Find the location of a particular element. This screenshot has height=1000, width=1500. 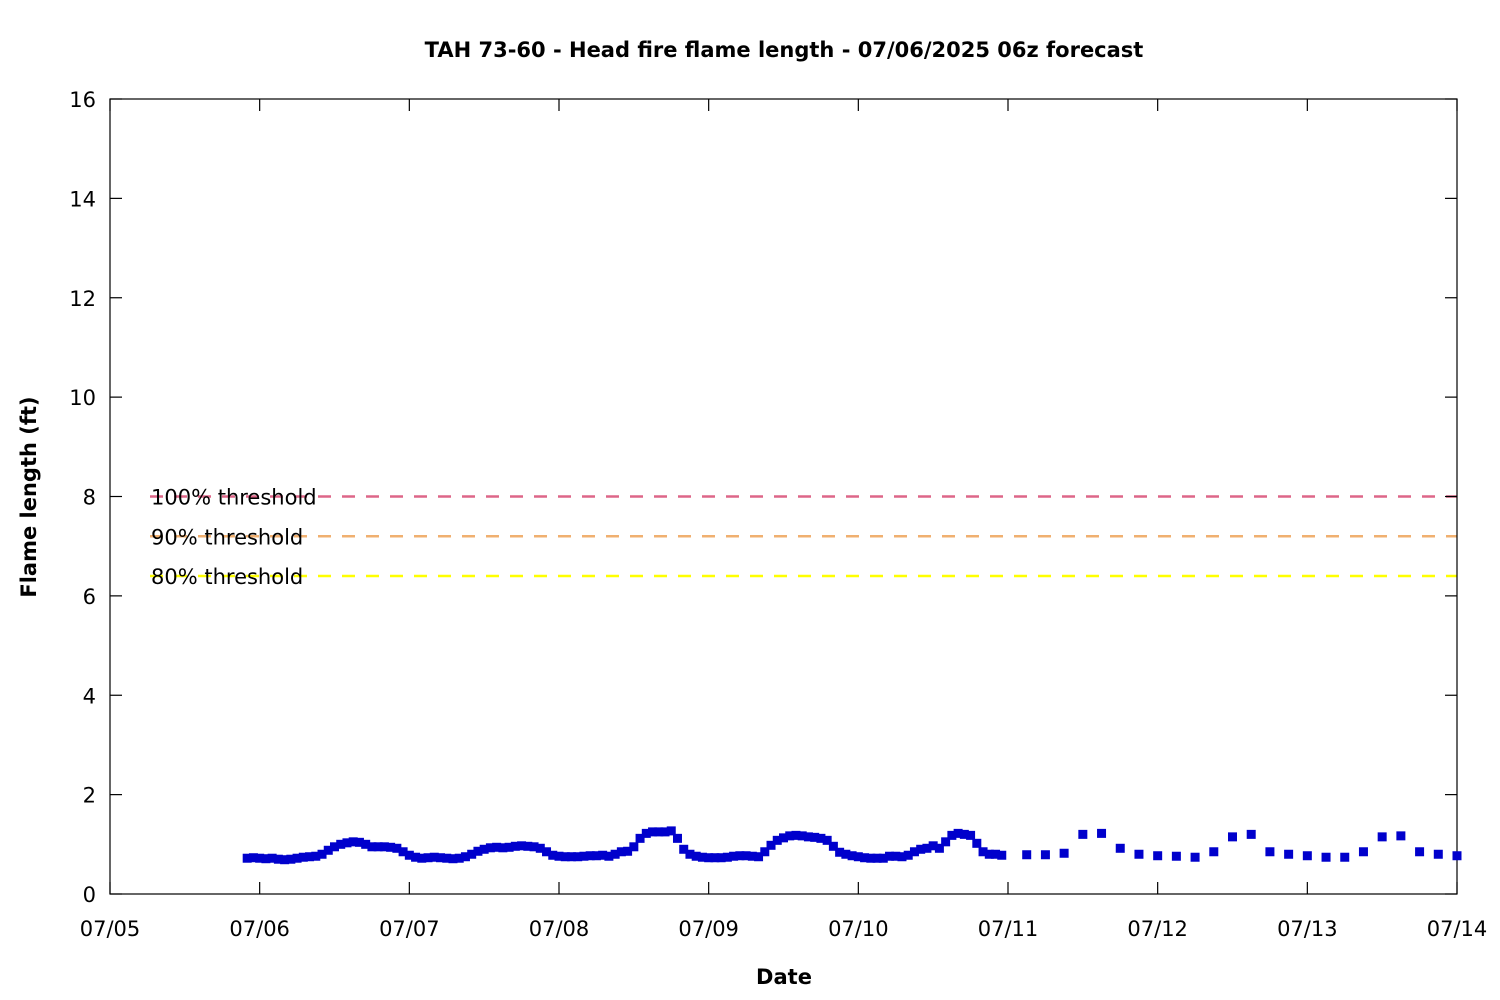

threshold-lines: 100% threshold 90% threshold 80% threshold is located at coordinates (803, 537).